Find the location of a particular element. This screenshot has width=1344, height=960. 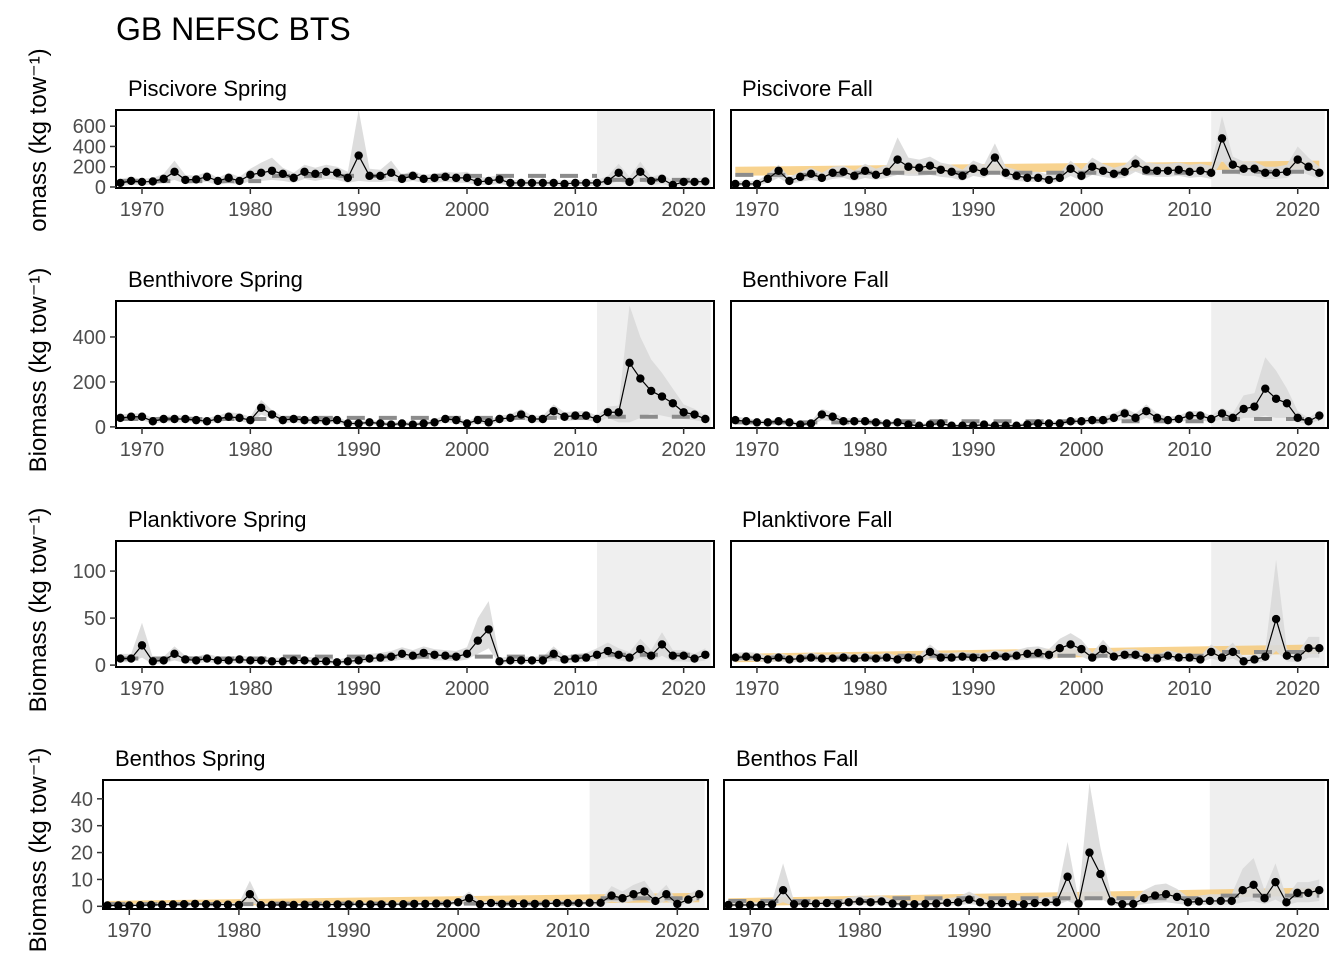

panel-title: Planktivore Spring is located at coordinates (217, 519).